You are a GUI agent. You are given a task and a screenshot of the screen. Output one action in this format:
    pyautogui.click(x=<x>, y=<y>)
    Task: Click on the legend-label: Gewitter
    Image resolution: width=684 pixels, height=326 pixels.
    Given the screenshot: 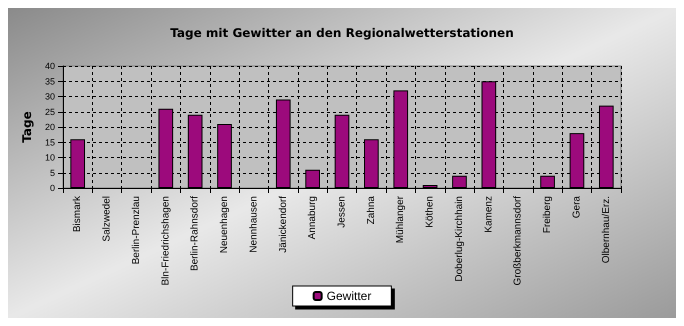 What is the action you would take?
    pyautogui.click(x=349, y=296)
    